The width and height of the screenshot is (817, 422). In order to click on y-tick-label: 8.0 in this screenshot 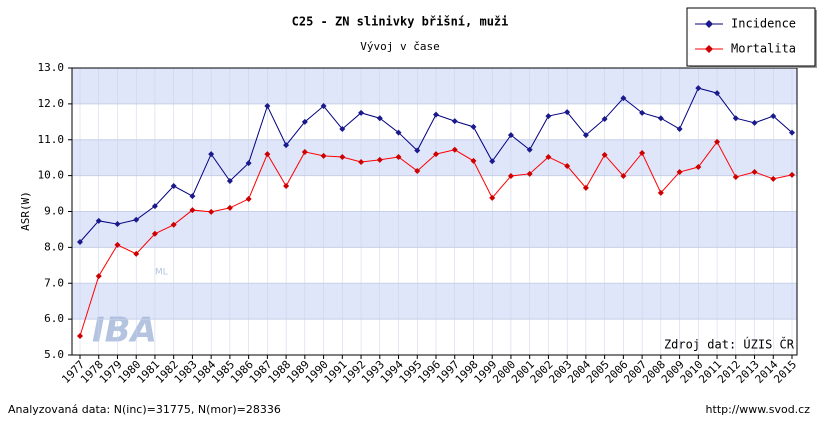, I will do `click(54, 246)`.